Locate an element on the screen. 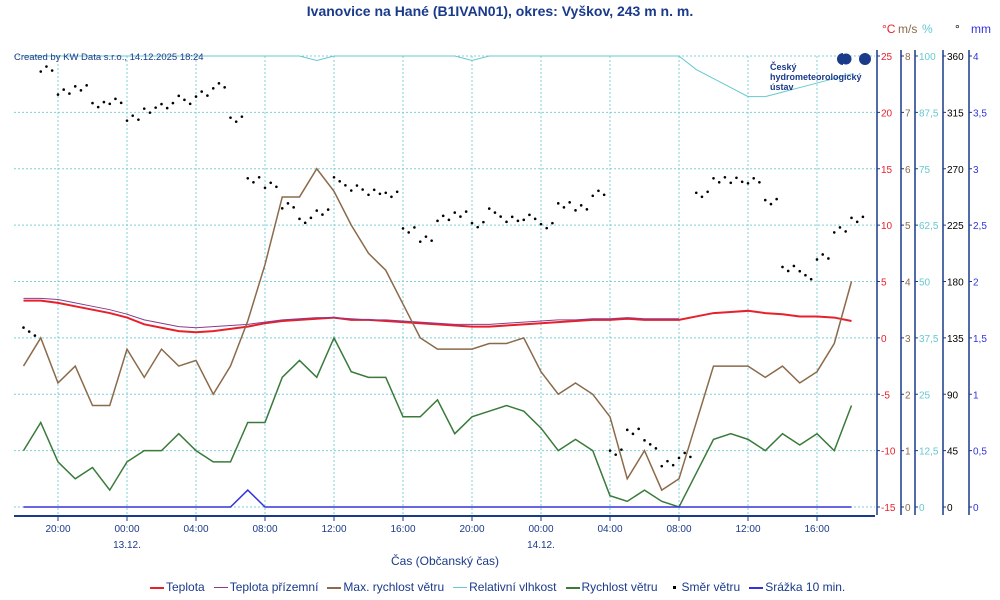 This screenshot has height=600, width=1000. y-tick-label-precip: 0,5 is located at coordinates (980, 452).